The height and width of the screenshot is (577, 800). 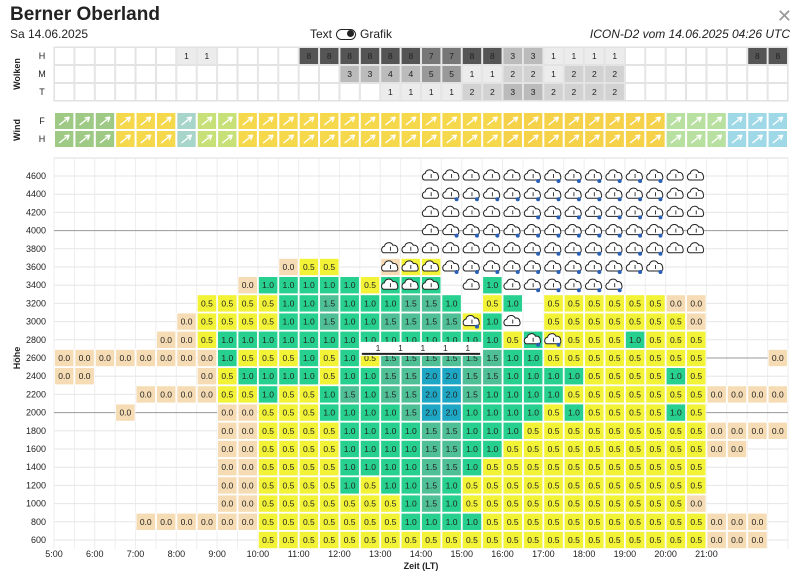 I want to click on y-tick-label: 1600, so click(x=36, y=449).